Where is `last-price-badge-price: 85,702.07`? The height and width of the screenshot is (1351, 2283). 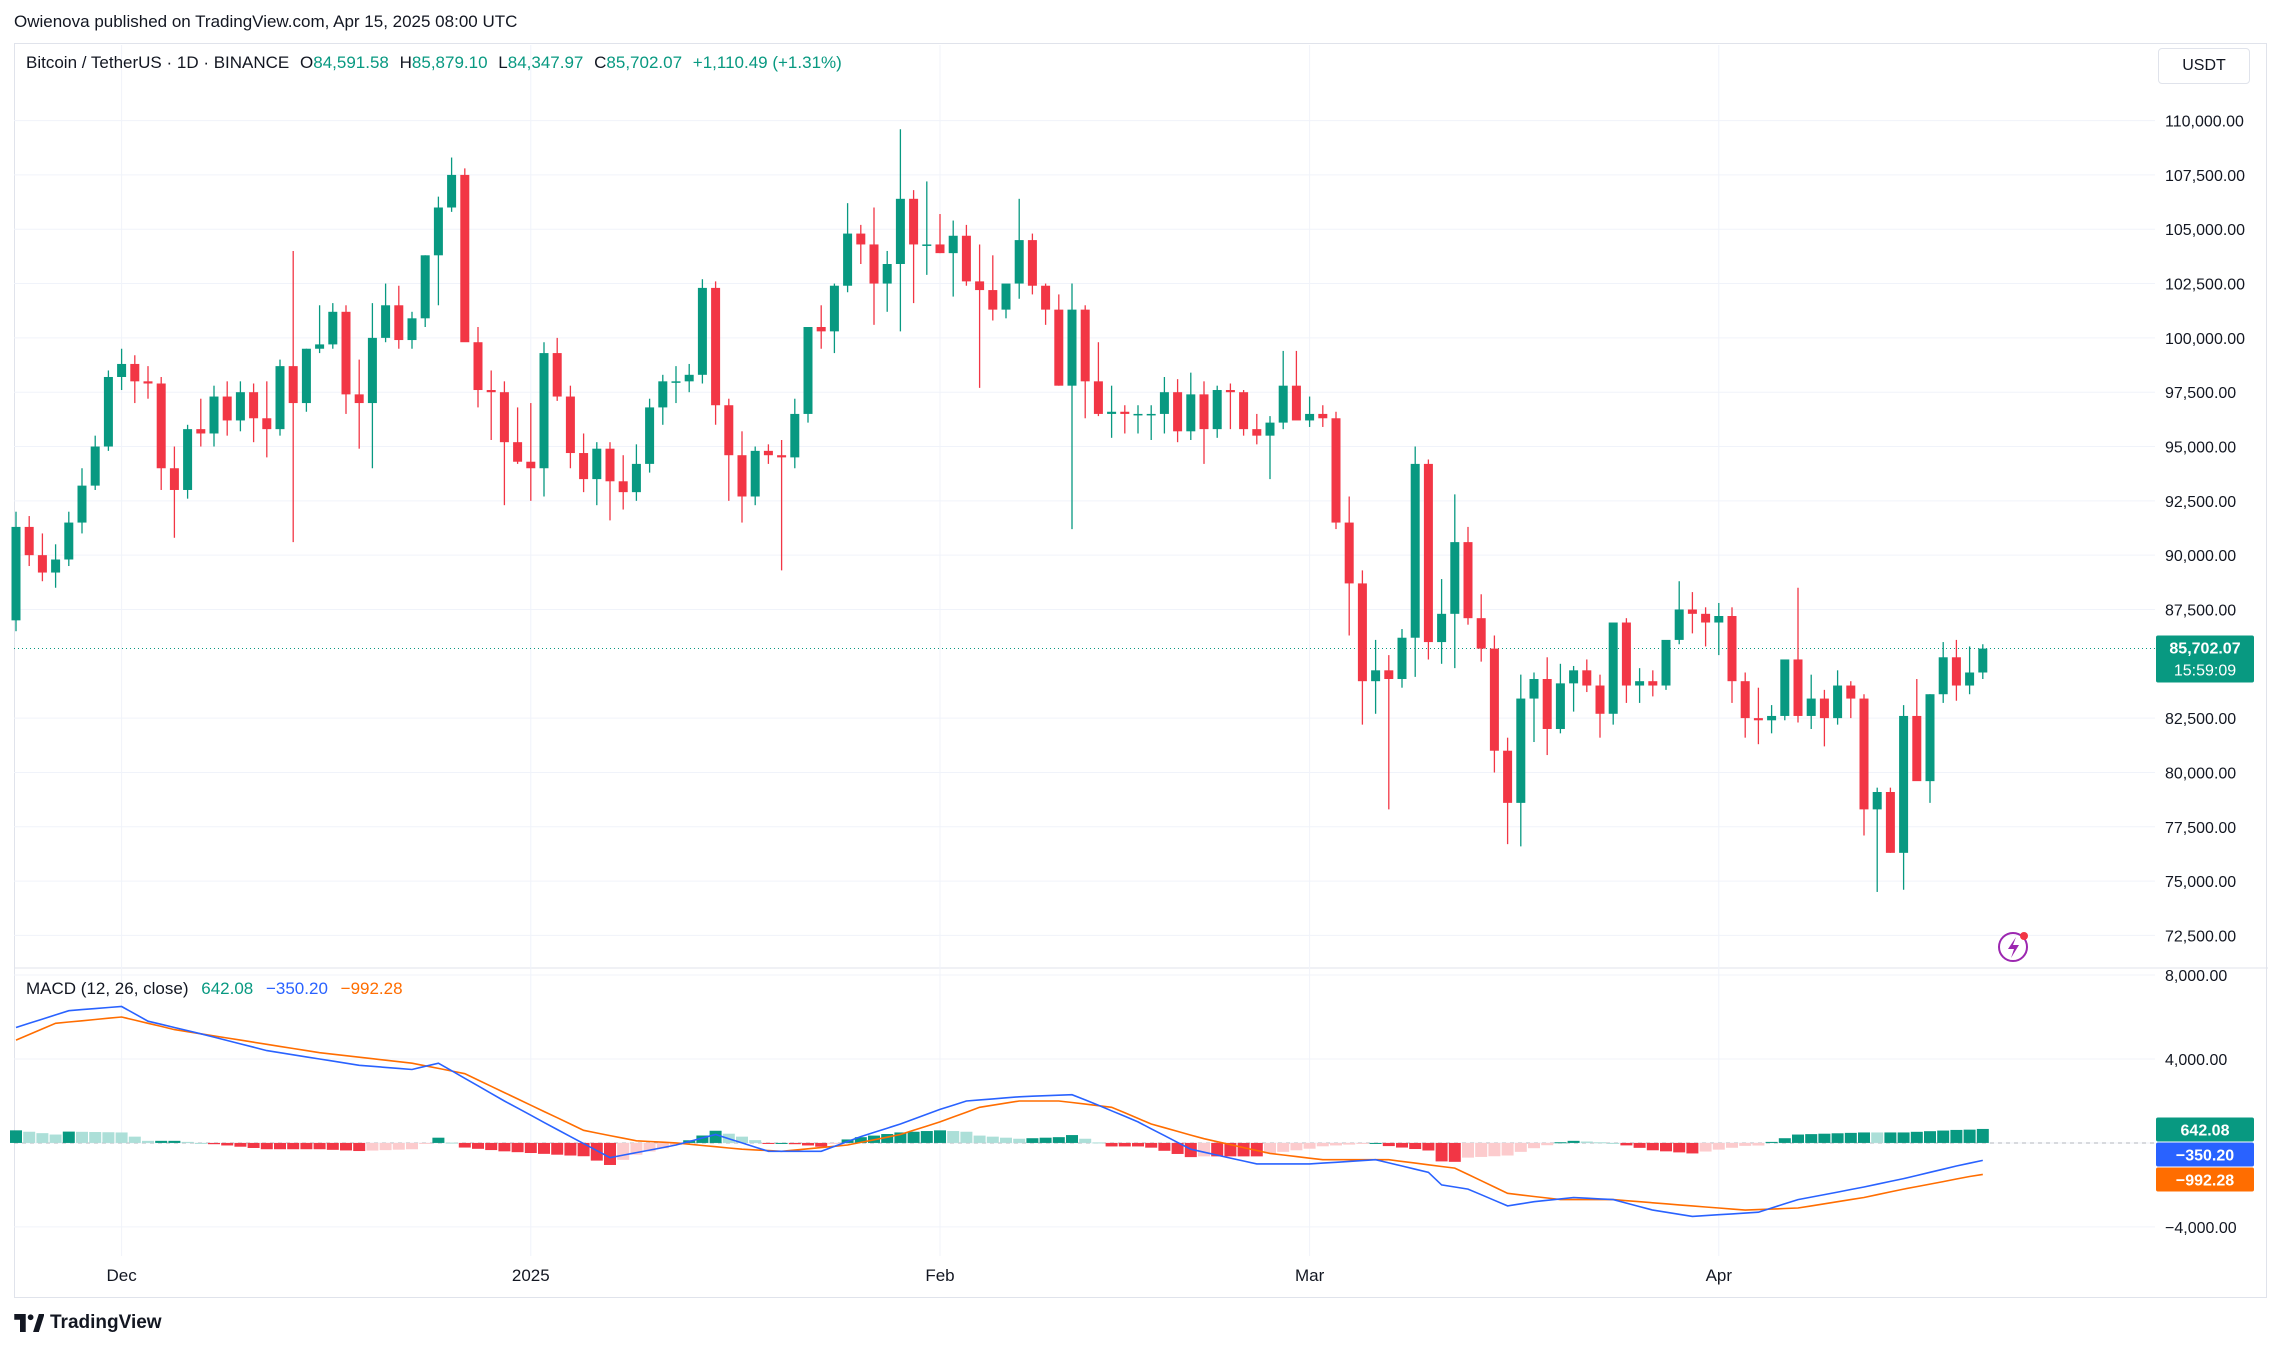 last-price-badge-price: 85,702.07 is located at coordinates (2204, 649).